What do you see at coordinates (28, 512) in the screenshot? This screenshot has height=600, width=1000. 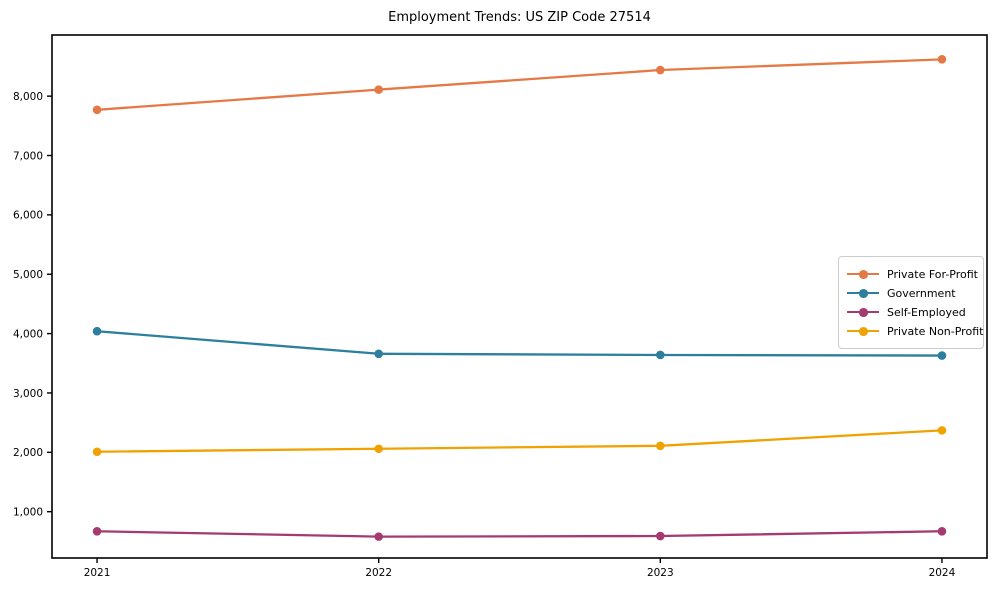 I see `y-tick-label: 1,000` at bounding box center [28, 512].